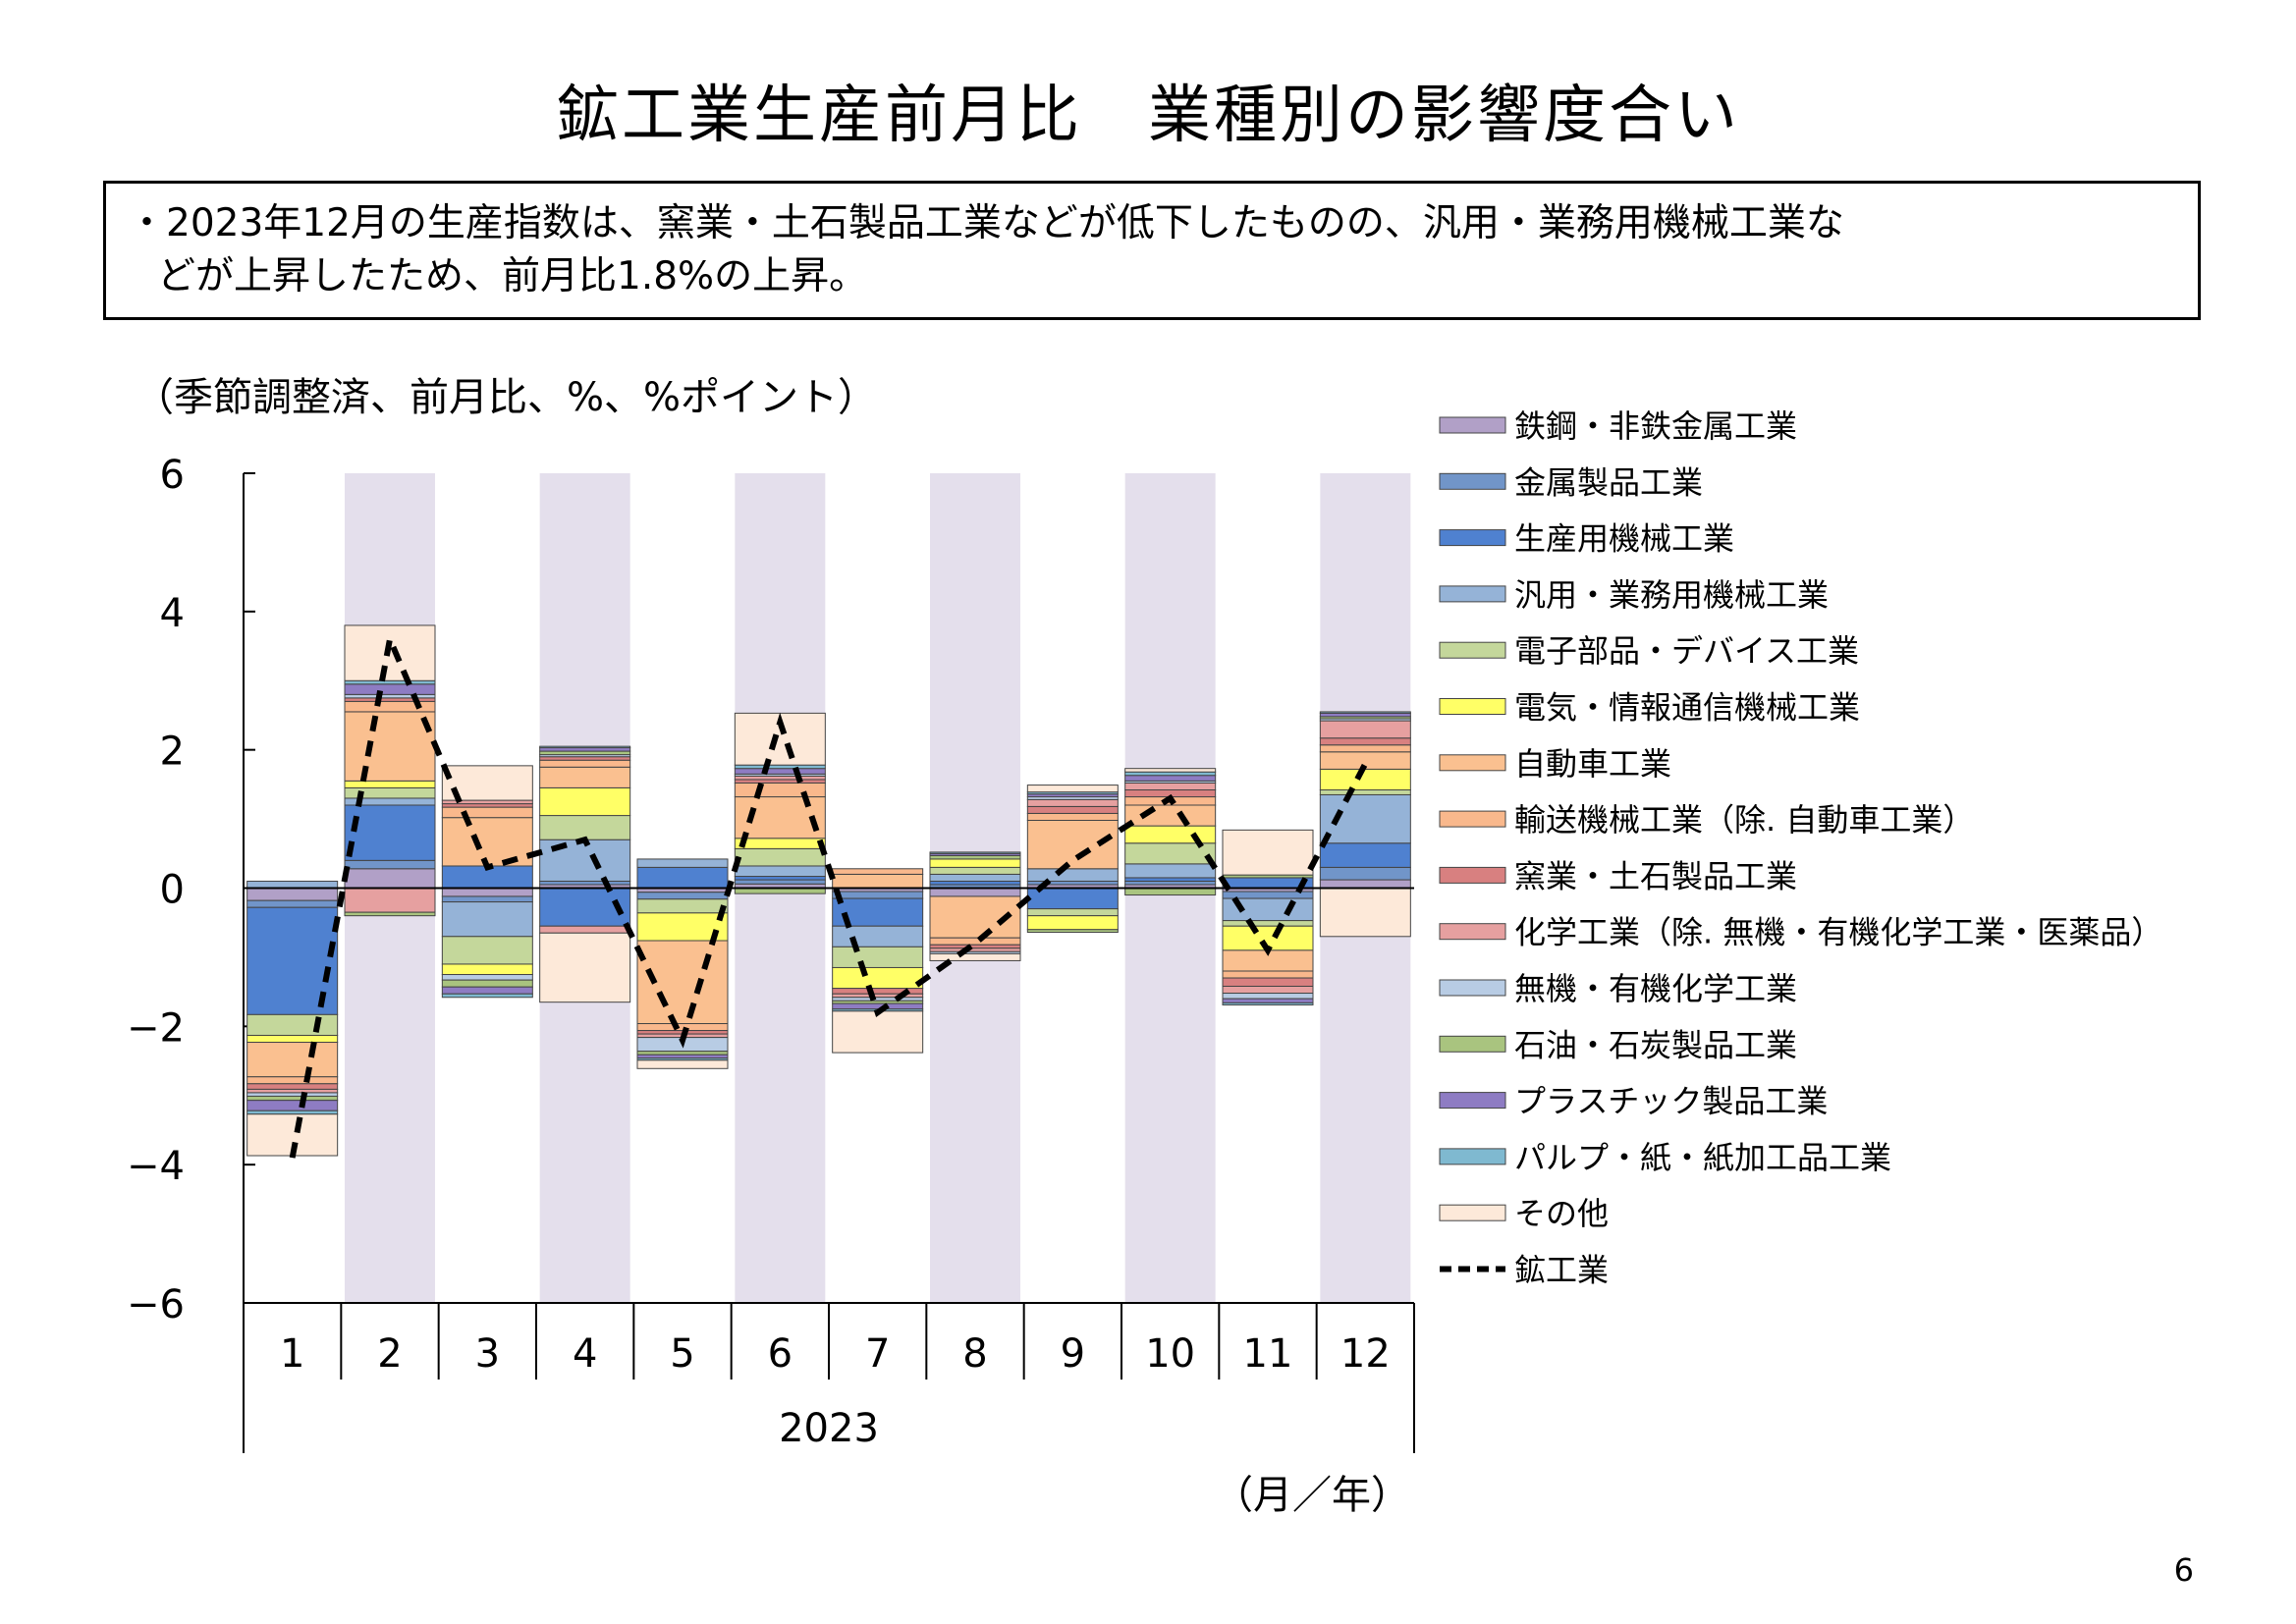  Describe the element at coordinates (1744, 820) in the screenshot. I see `legend-label: 輸送機械工業（除. 自動車工業）` at that location.